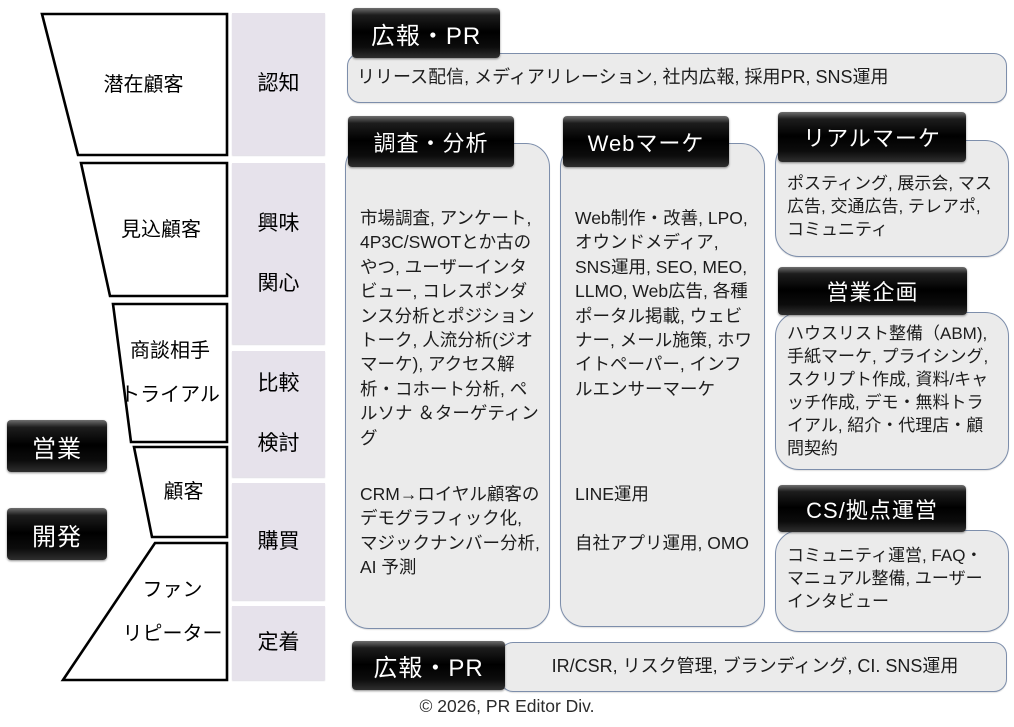  I want to click on webmarketing-panel, so click(662, 385).